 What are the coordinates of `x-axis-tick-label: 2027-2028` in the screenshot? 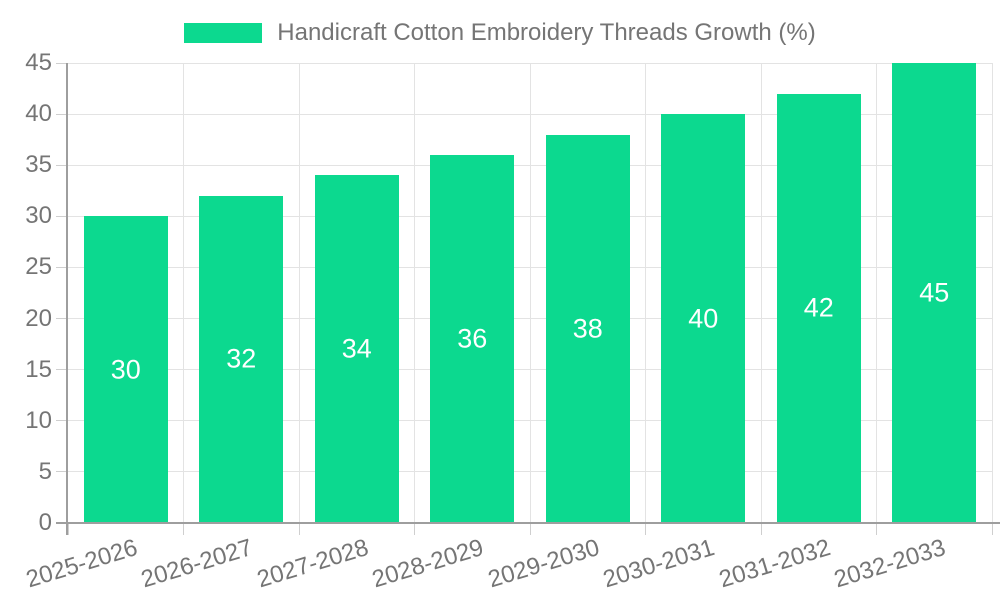 It's located at (312, 564).